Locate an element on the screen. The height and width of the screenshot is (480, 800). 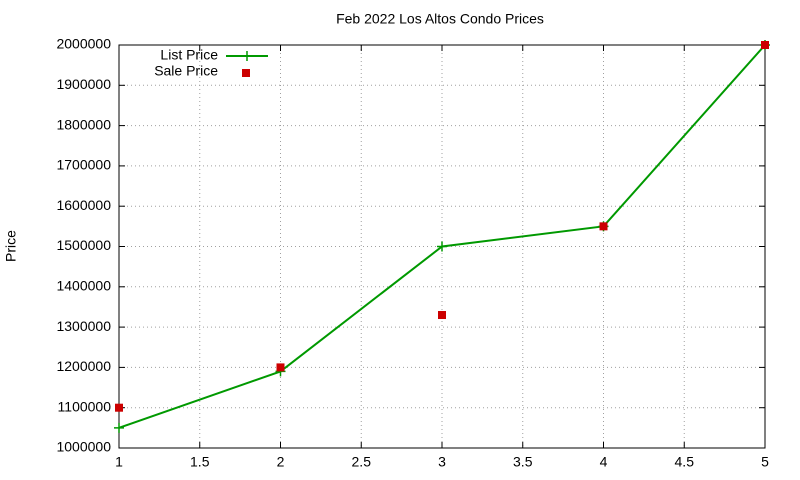
x-tick-label: 5 is located at coordinates (765, 462).